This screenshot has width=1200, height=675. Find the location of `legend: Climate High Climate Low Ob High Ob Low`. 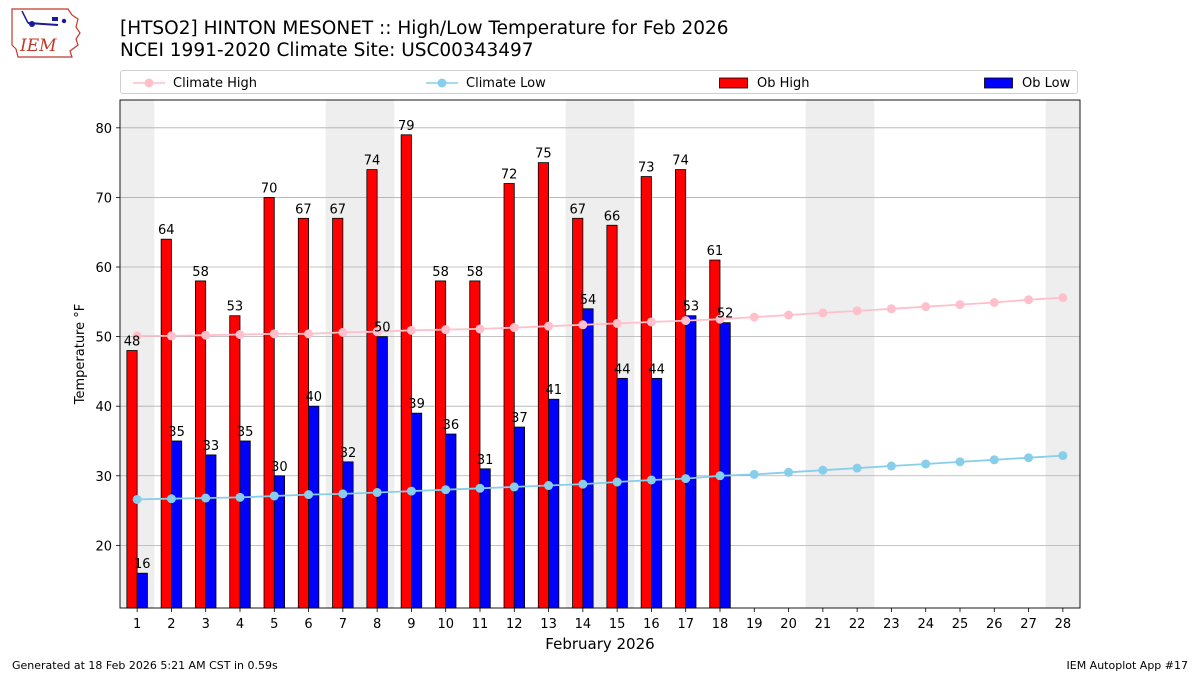

legend: Climate High Climate Low Ob High Ob Low is located at coordinates (599, 82).